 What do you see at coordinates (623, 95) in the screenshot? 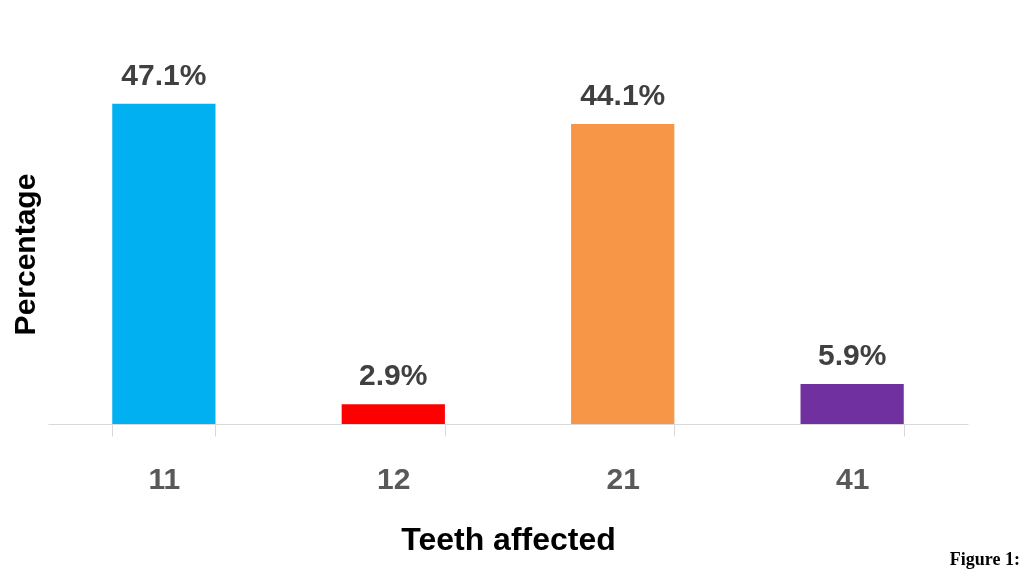
I see `data-label: 44.1%` at bounding box center [623, 95].